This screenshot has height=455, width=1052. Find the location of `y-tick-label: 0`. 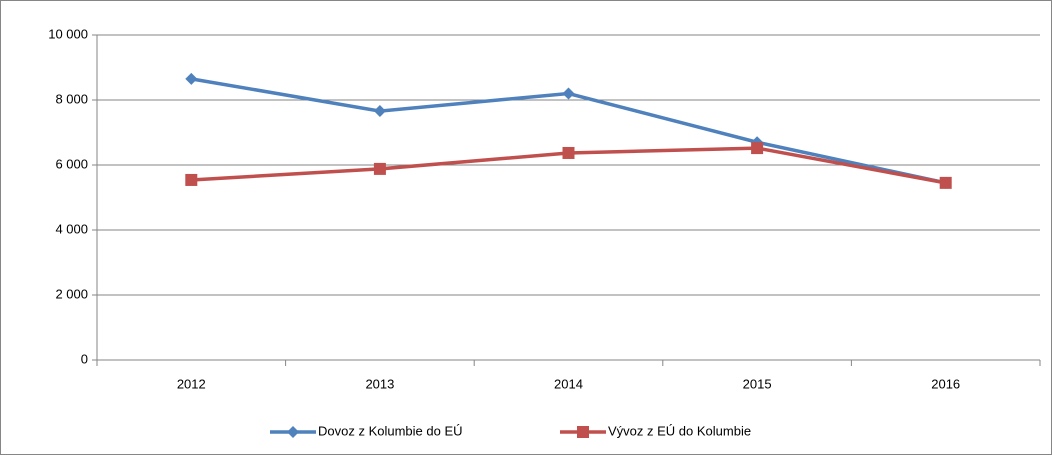

y-tick-label: 0 is located at coordinates (84, 358).